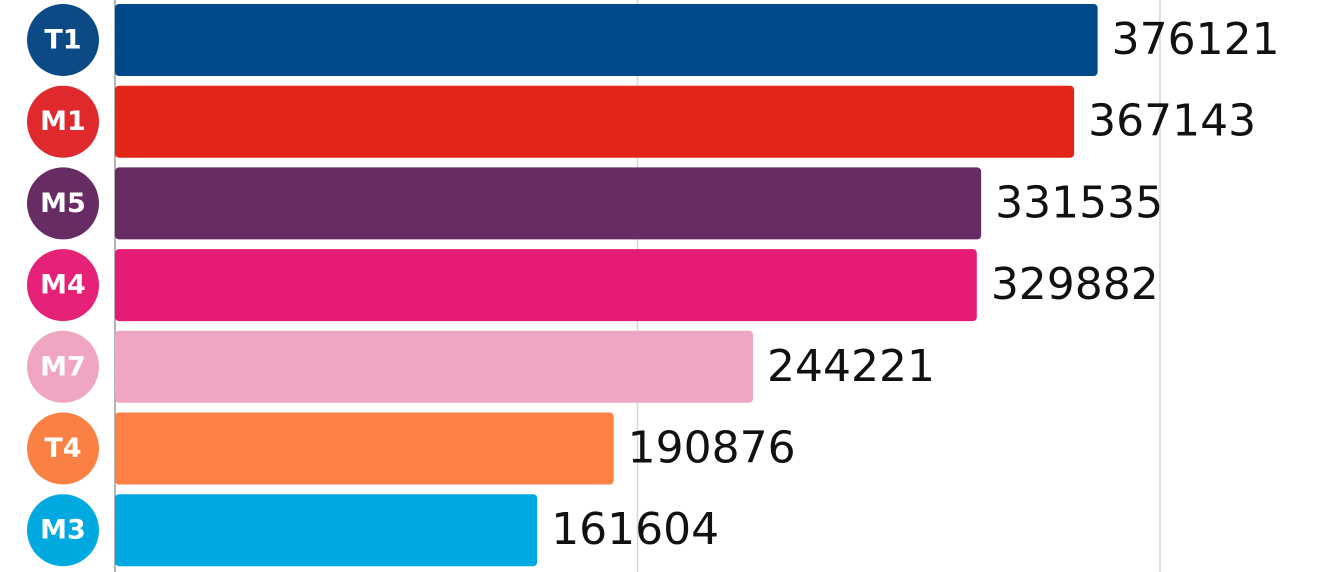 This screenshot has height=572, width=1332. I want to click on badge-label-m3: M3, so click(63, 530).